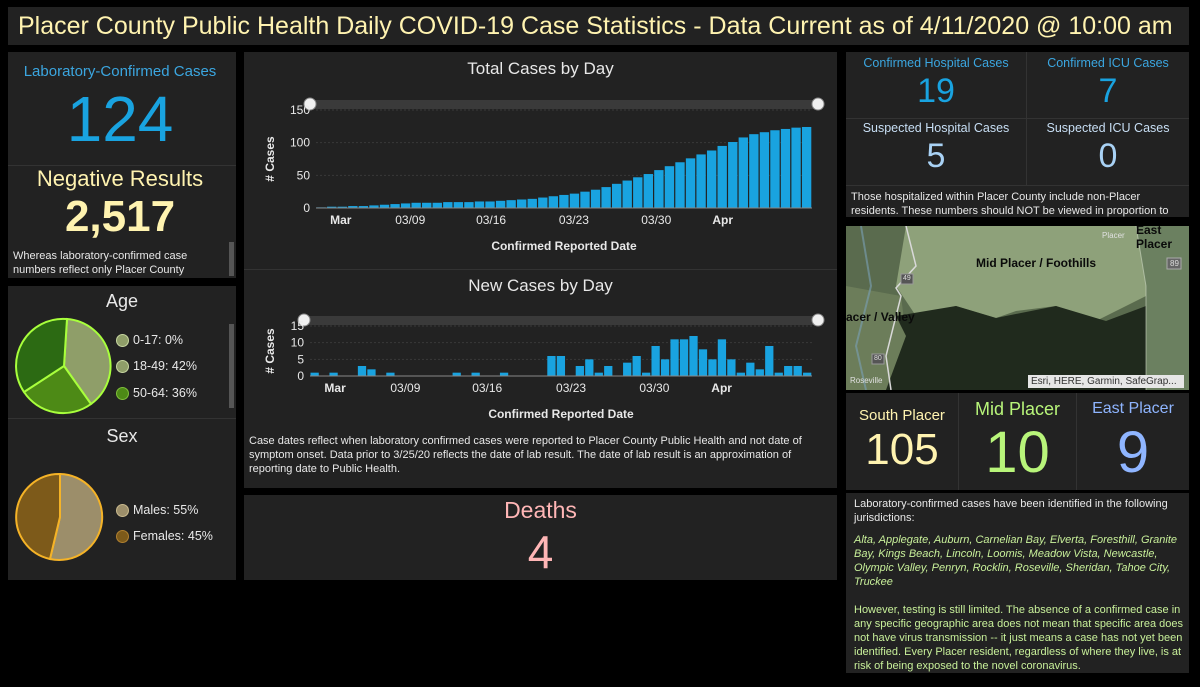 Image resolution: width=1200 pixels, height=687 pixels. What do you see at coordinates (487, 388) in the screenshot?
I see `x-tick-label: 03/16` at bounding box center [487, 388].